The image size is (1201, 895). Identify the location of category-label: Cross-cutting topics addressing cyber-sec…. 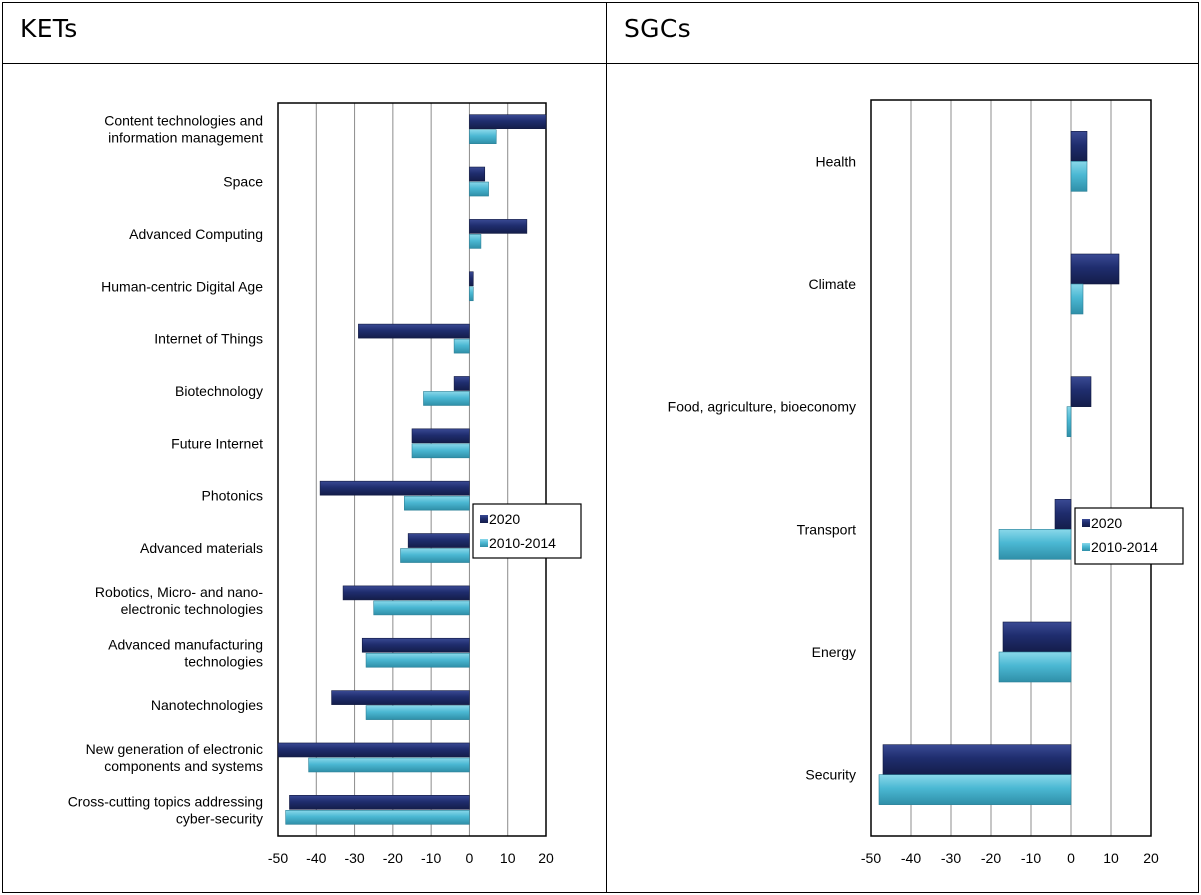
(165, 809).